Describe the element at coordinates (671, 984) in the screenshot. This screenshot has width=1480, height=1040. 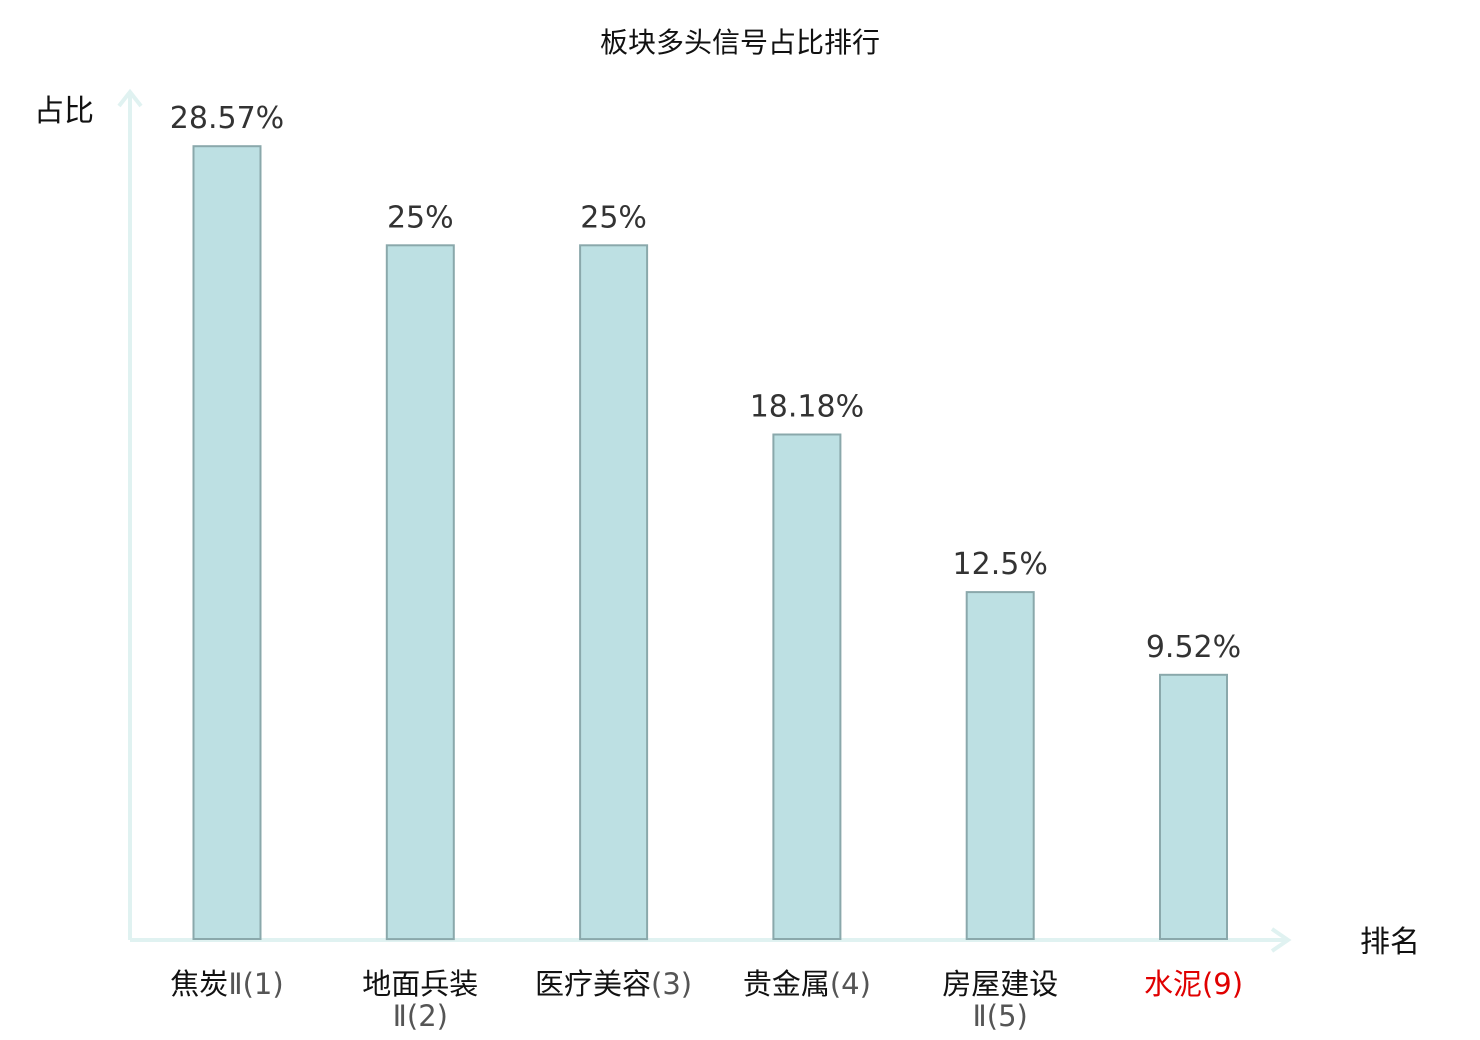
I see `category-rank: (3)` at that location.